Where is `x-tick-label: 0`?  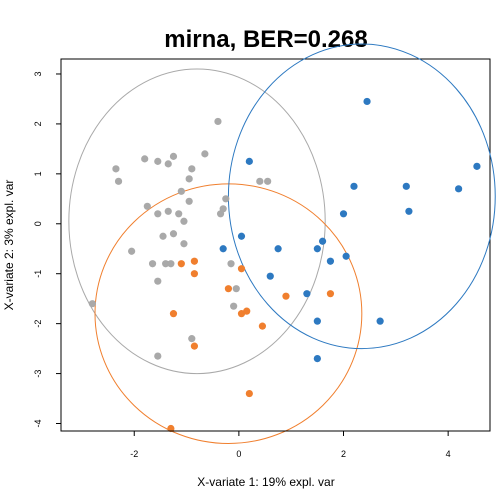
x-tick-label: 0 is located at coordinates (238, 454).